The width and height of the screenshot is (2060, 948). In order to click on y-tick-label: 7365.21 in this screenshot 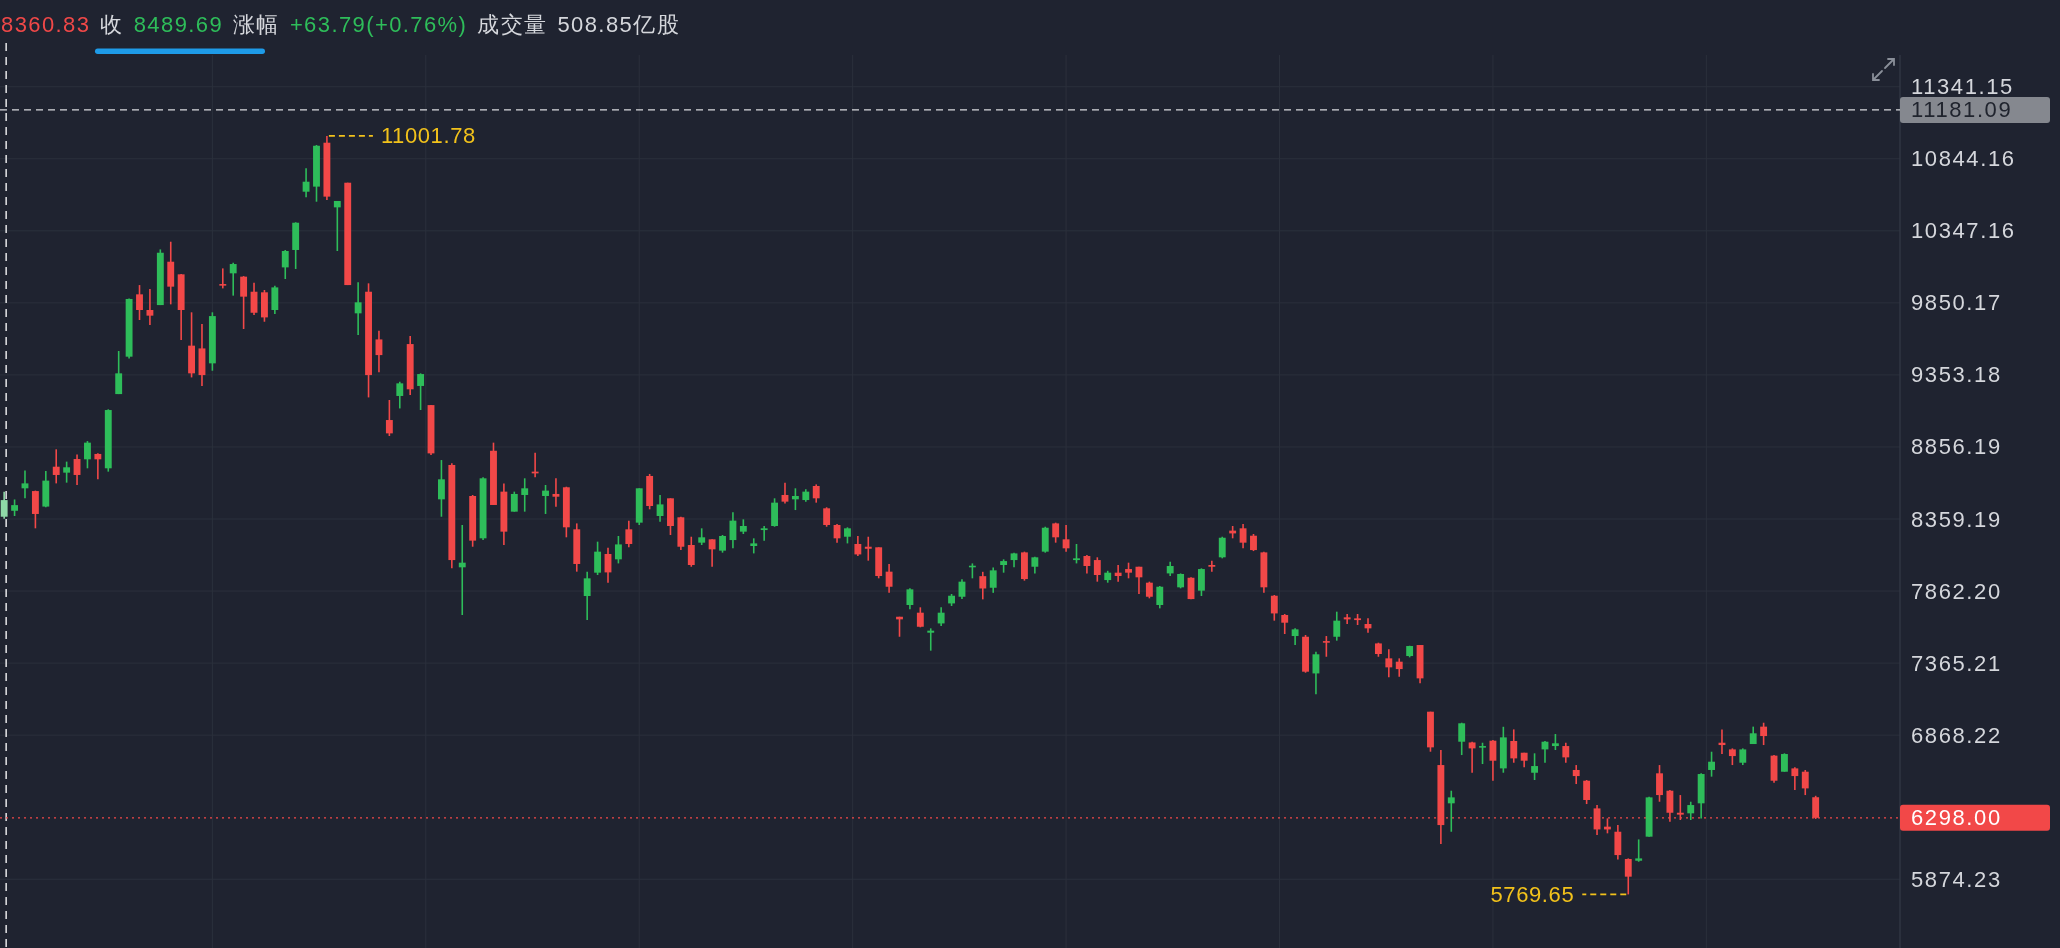, I will do `click(1956, 663)`.